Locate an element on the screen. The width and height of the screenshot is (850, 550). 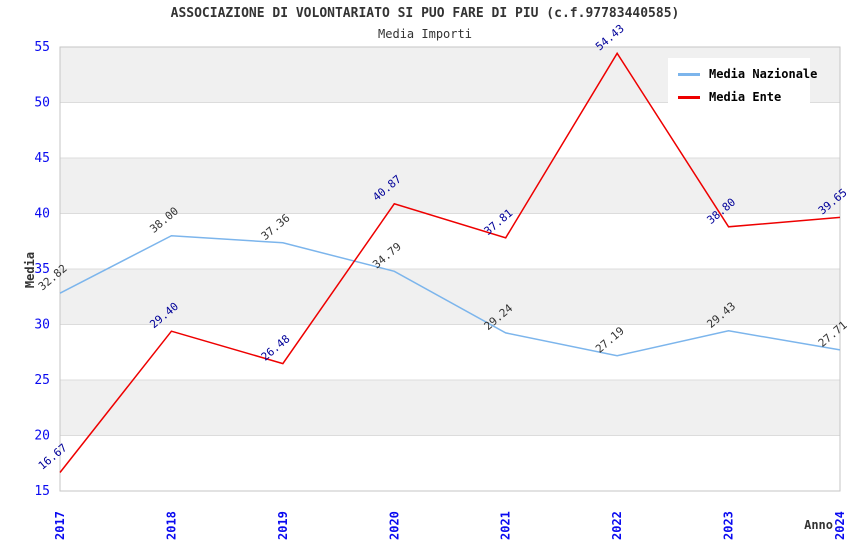
x-tick-label: 2018 is located at coordinates (171, 525).